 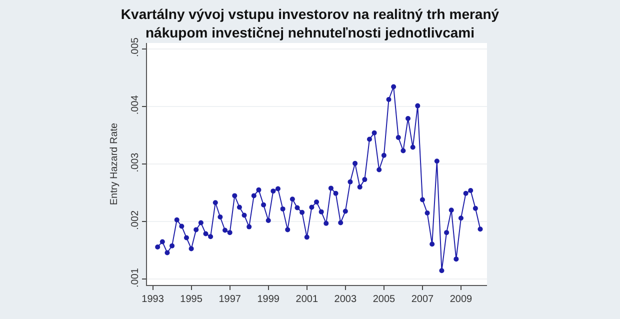 What do you see at coordinates (307, 299) in the screenshot?
I see `x-tick-label: 2001` at bounding box center [307, 299].